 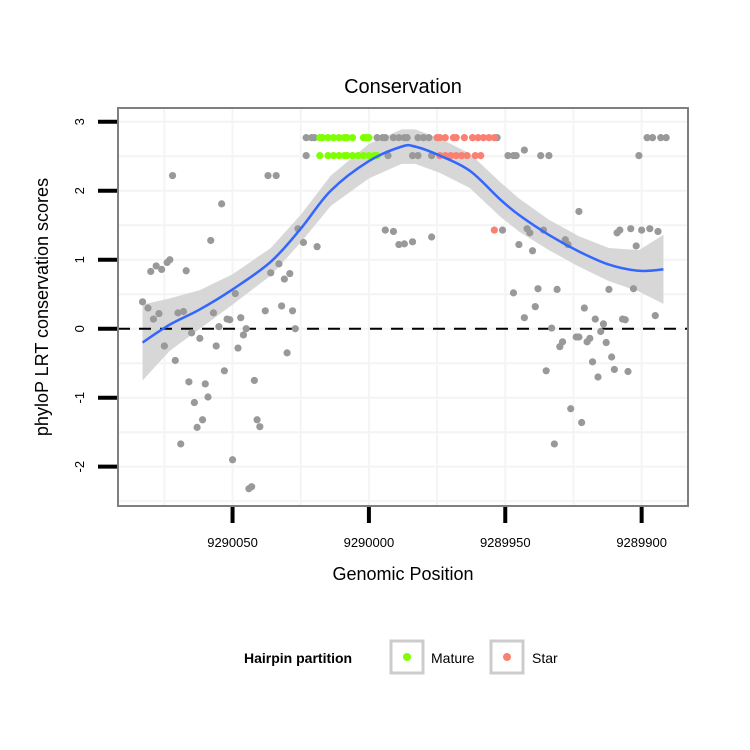 What do you see at coordinates (407, 657) in the screenshot?
I see `legend-key-mature` at bounding box center [407, 657].